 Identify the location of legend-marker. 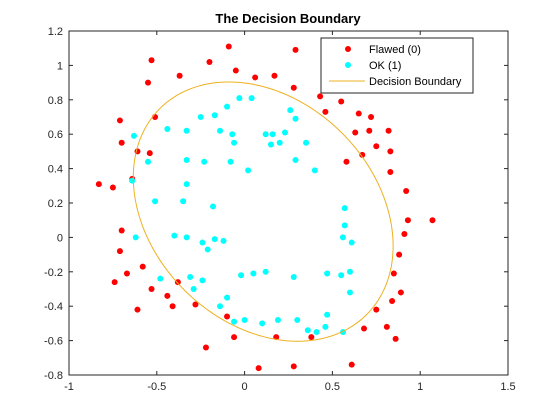
(348, 65).